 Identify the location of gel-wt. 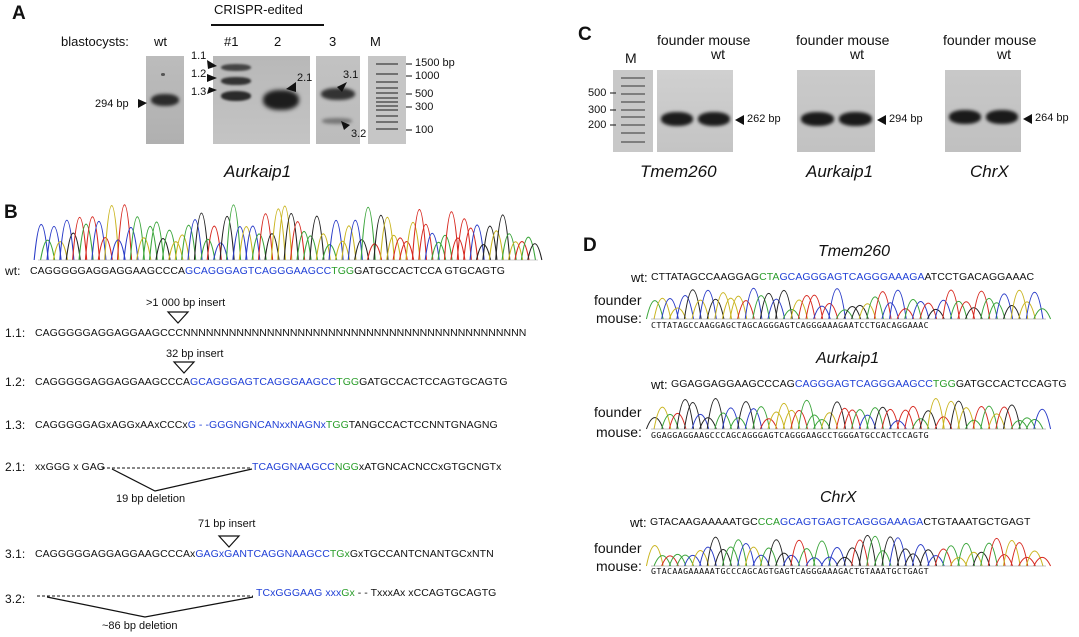
(165, 100).